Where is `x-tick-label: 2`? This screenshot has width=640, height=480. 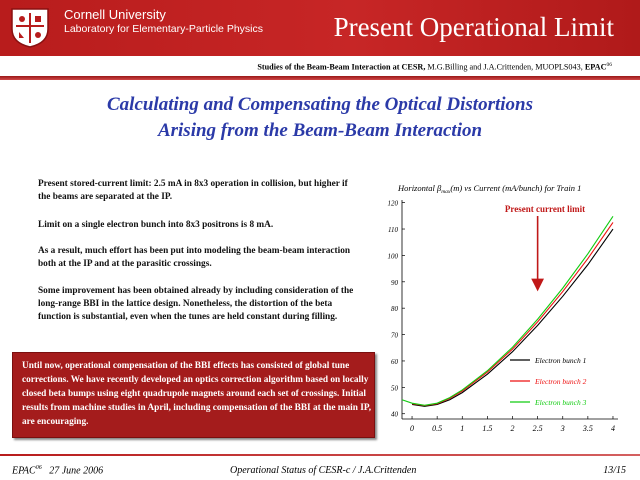
x-tick-label: 2 is located at coordinates (513, 428).